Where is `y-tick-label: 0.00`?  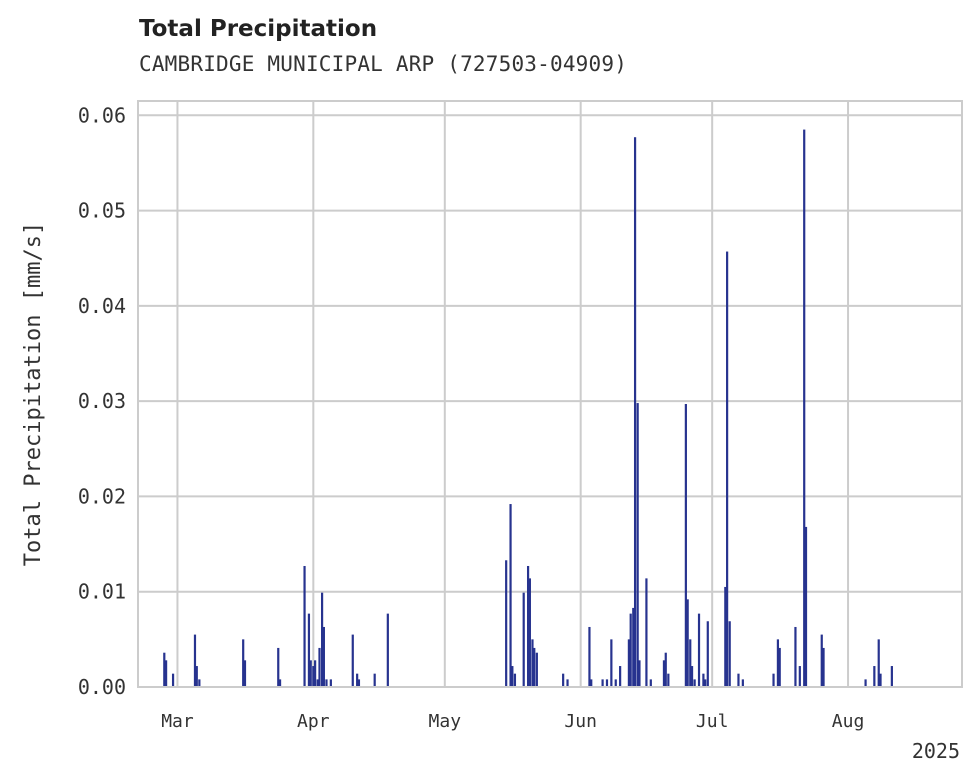
y-tick-label: 0.00 is located at coordinates (102, 687).